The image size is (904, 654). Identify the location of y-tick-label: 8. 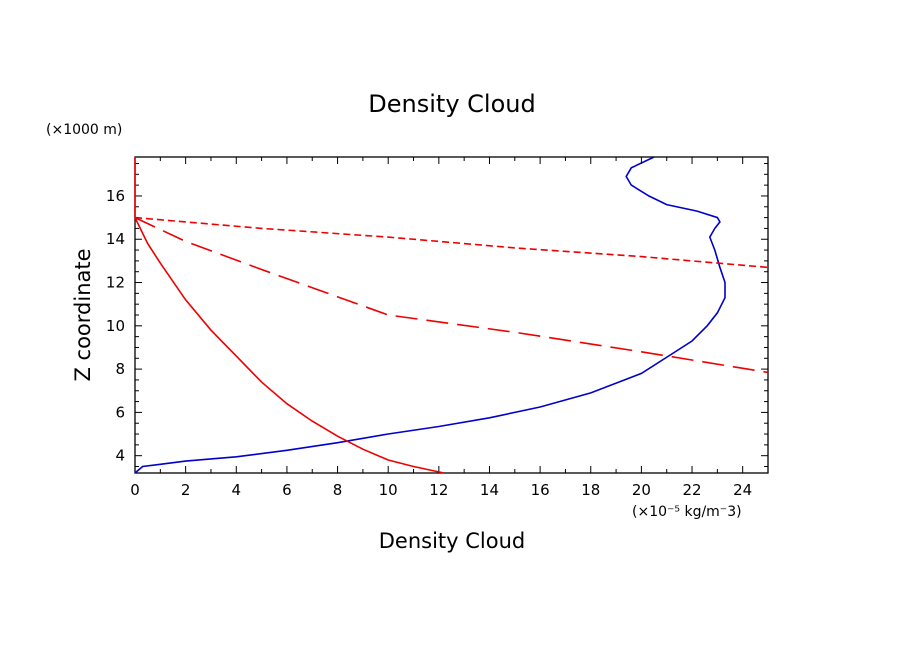
(120, 369).